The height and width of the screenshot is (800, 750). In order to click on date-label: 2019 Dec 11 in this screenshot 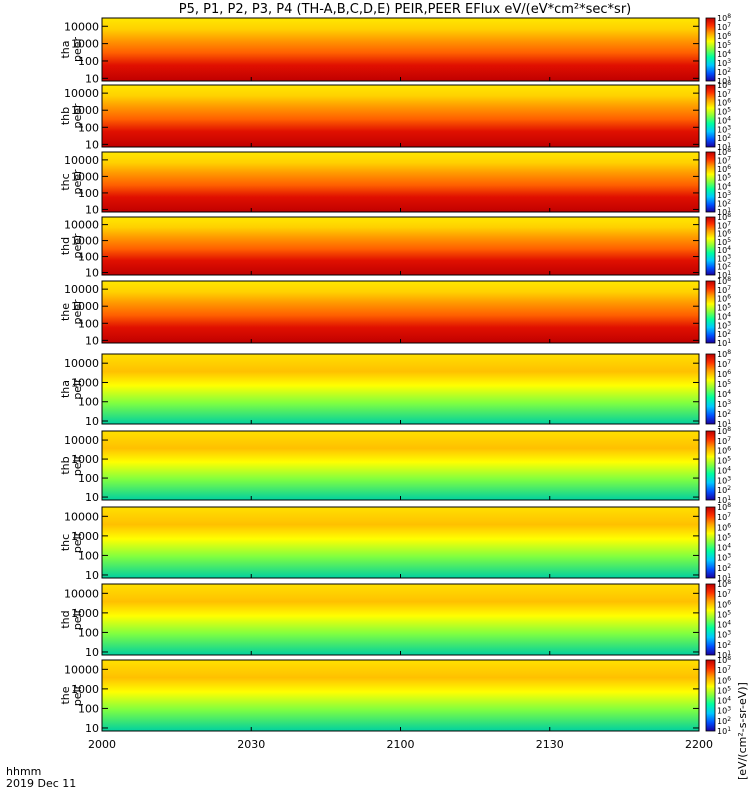, I will do `click(41, 783)`.